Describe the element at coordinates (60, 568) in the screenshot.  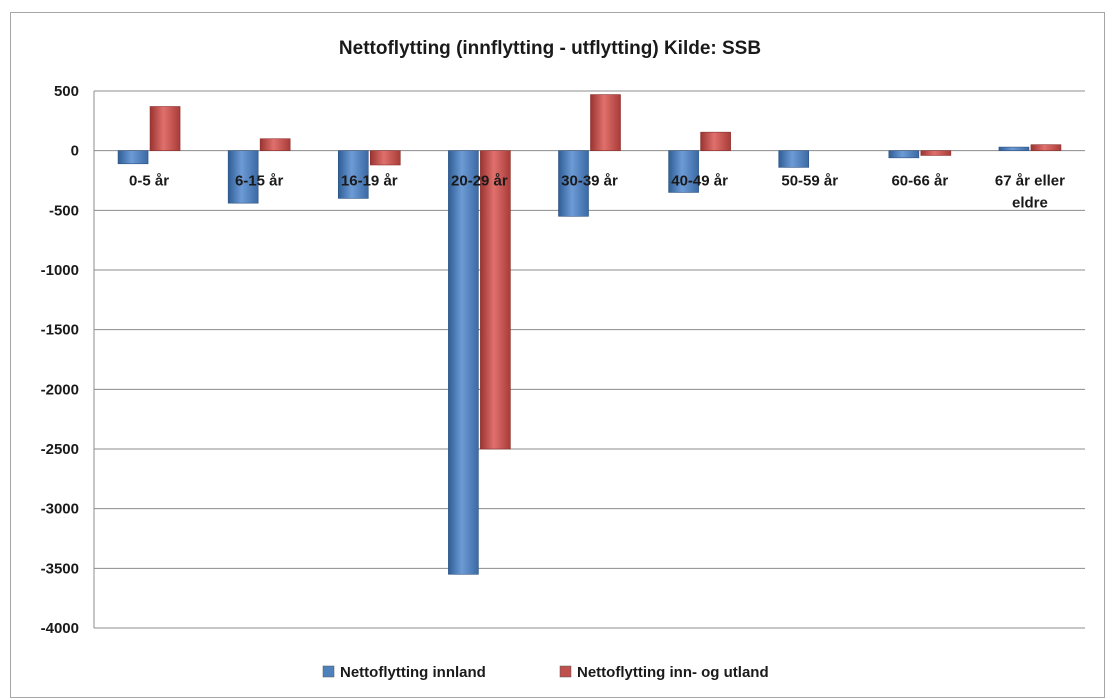
I see `y-tick-label: -3500` at that location.